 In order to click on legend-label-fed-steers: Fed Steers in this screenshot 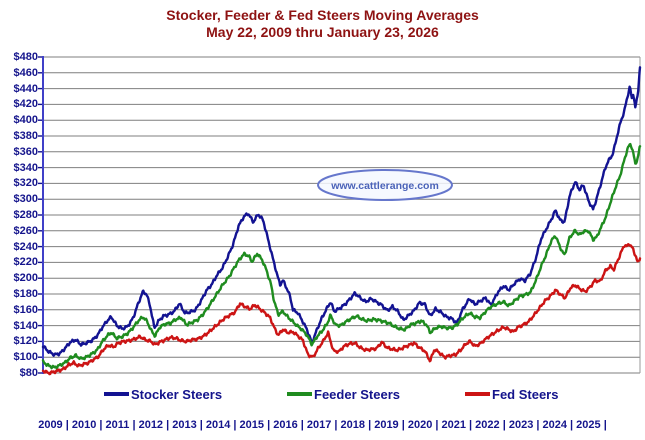, I will do `click(525, 394)`.